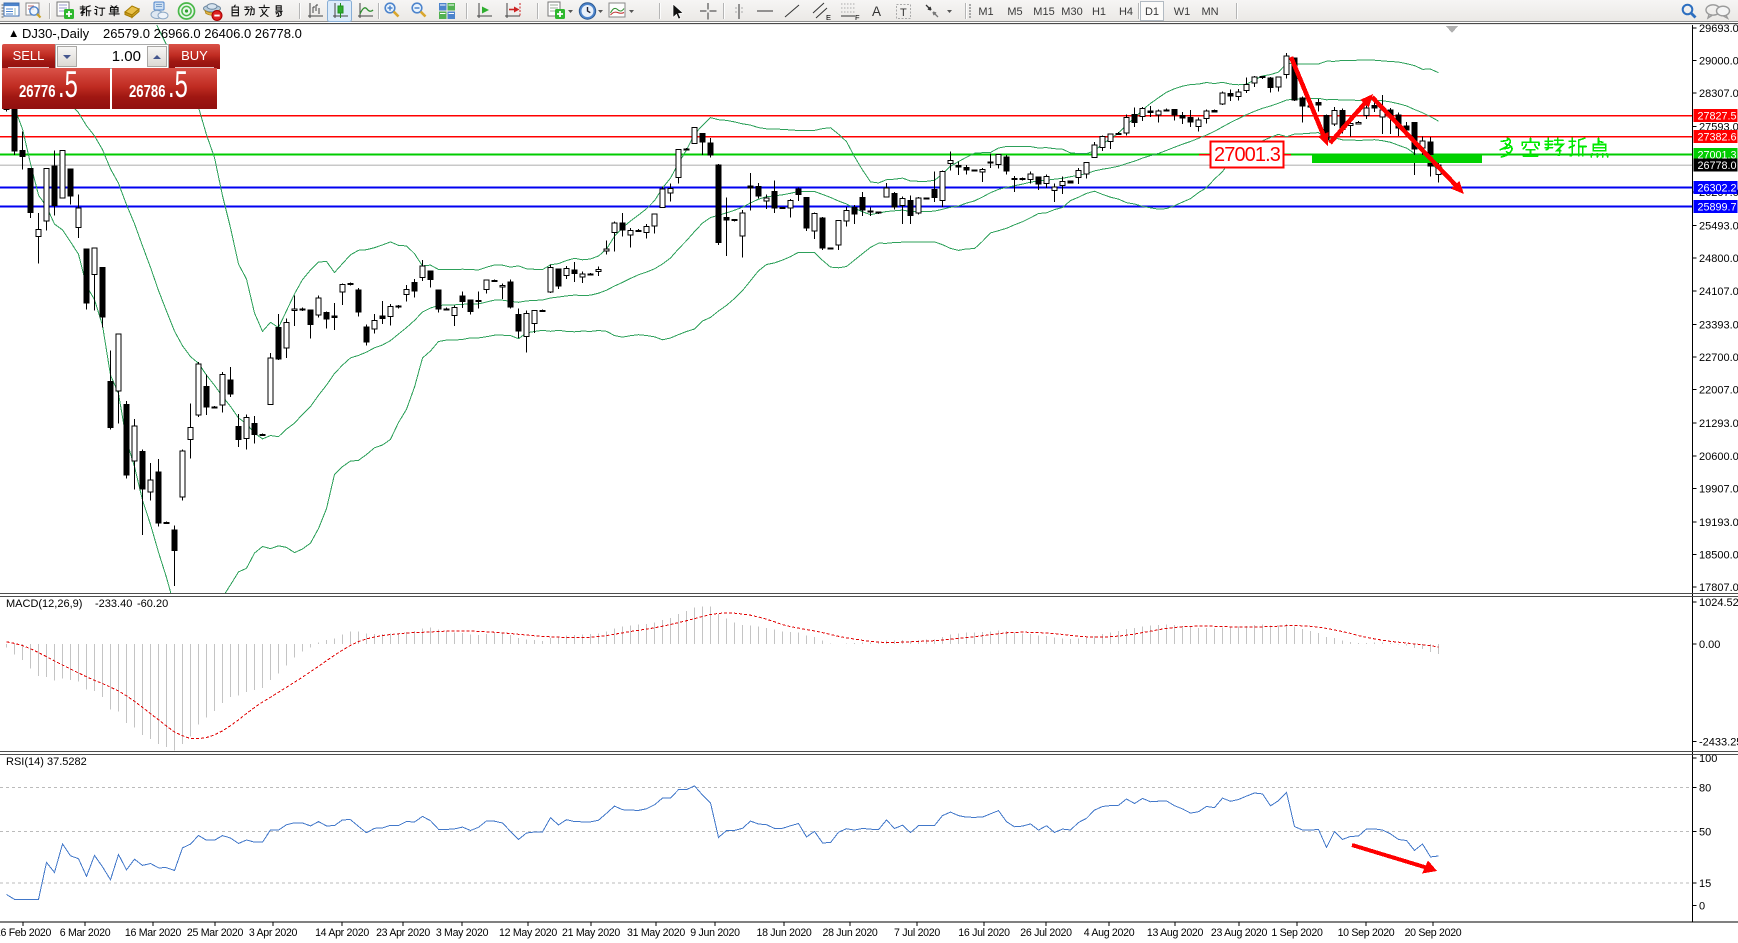 Image resolution: width=1738 pixels, height=943 pixels. I want to click on svg-text: 50, so click(1705, 833).